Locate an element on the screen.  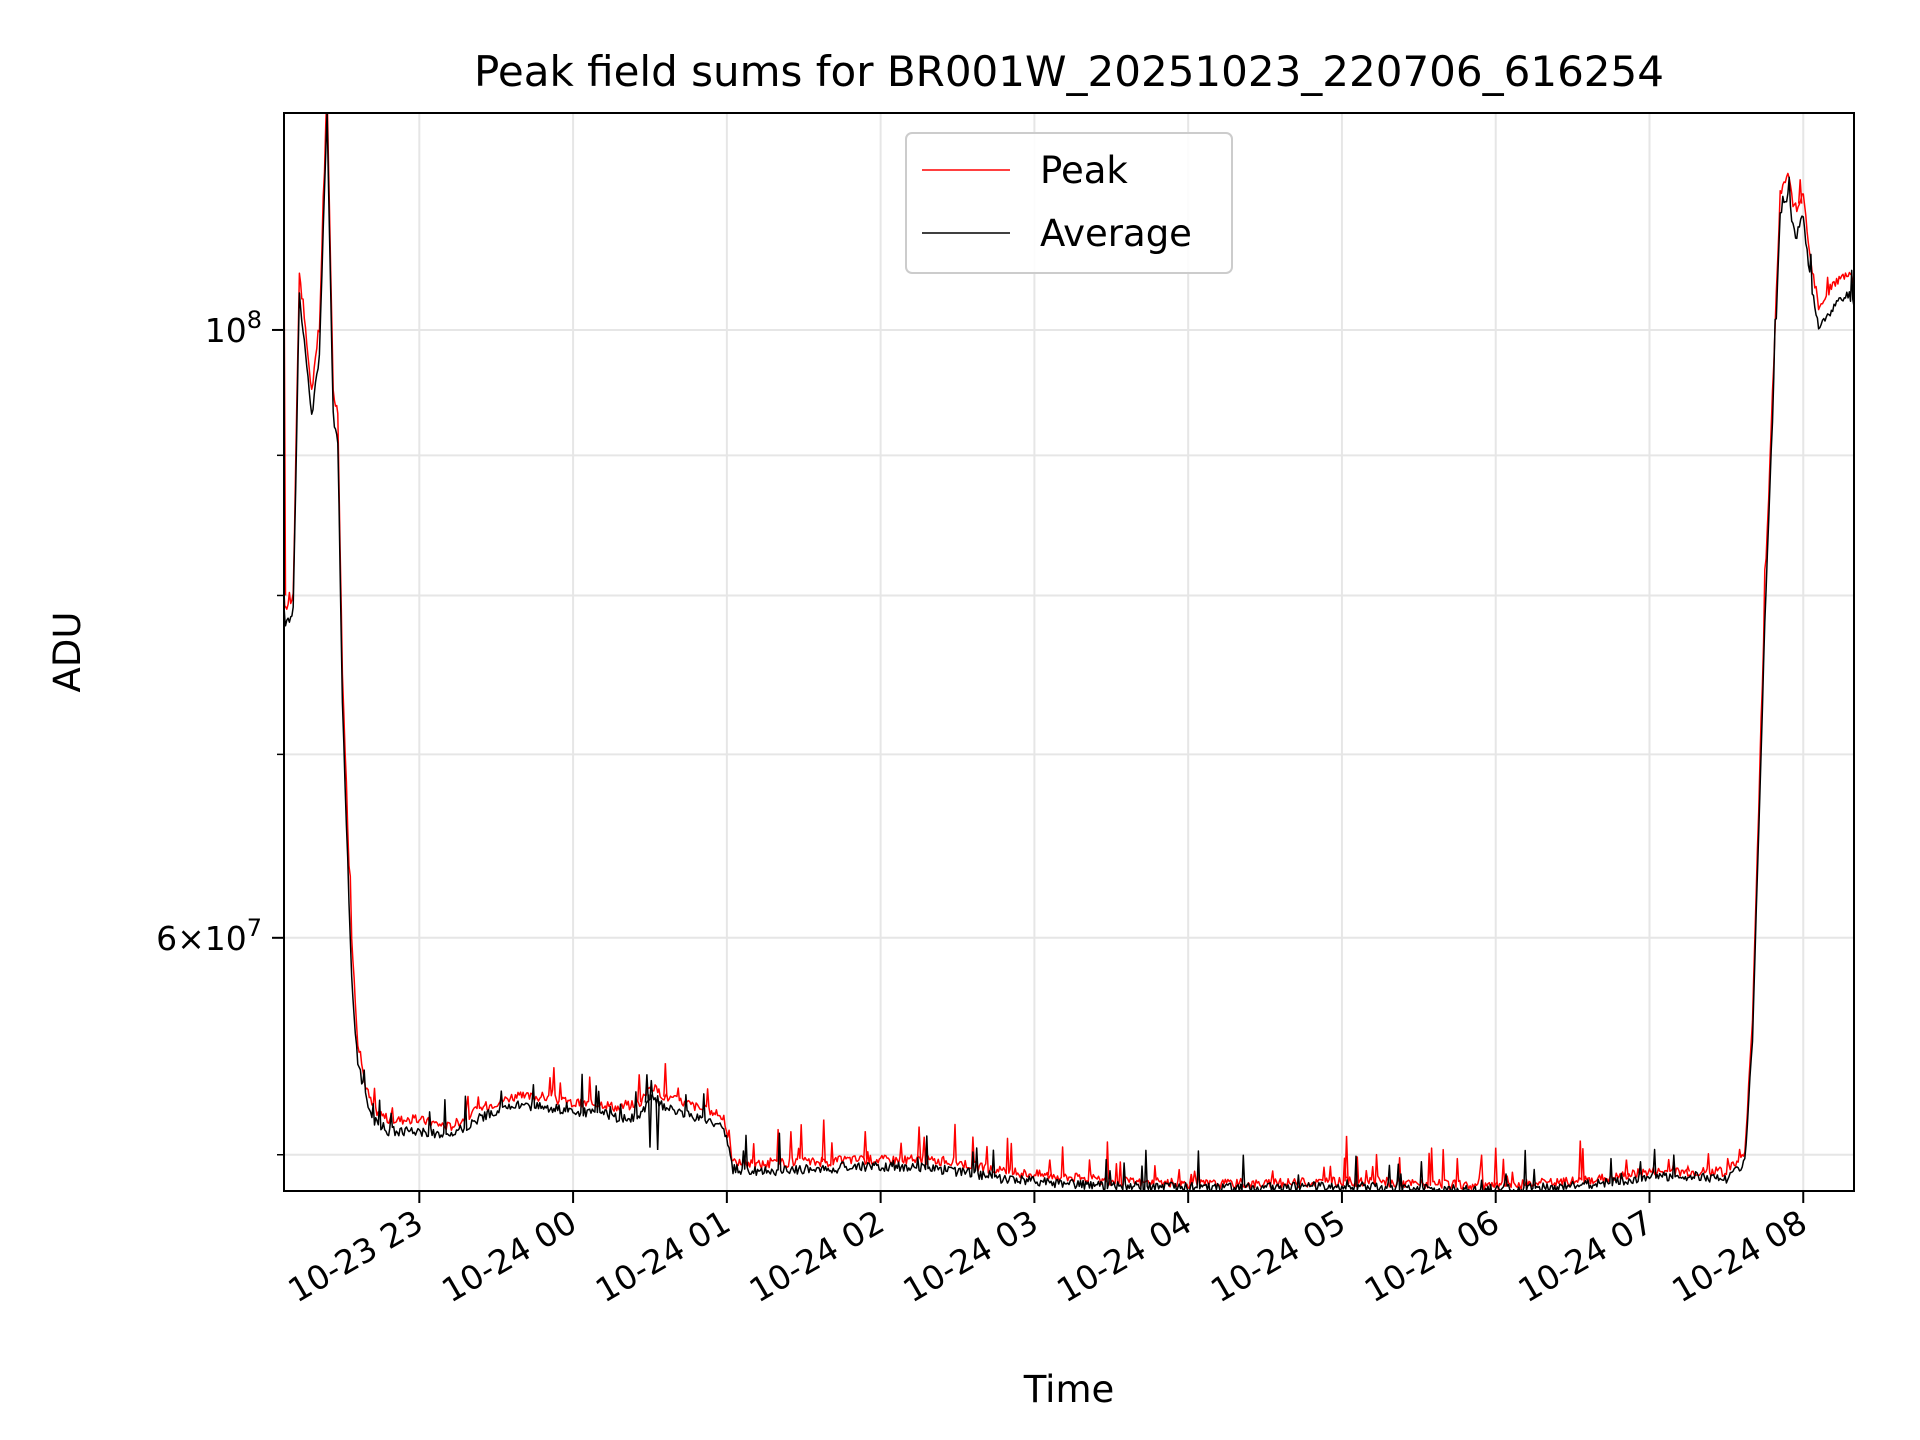
x-axis-label: Time is located at coordinates (1069, 1389).